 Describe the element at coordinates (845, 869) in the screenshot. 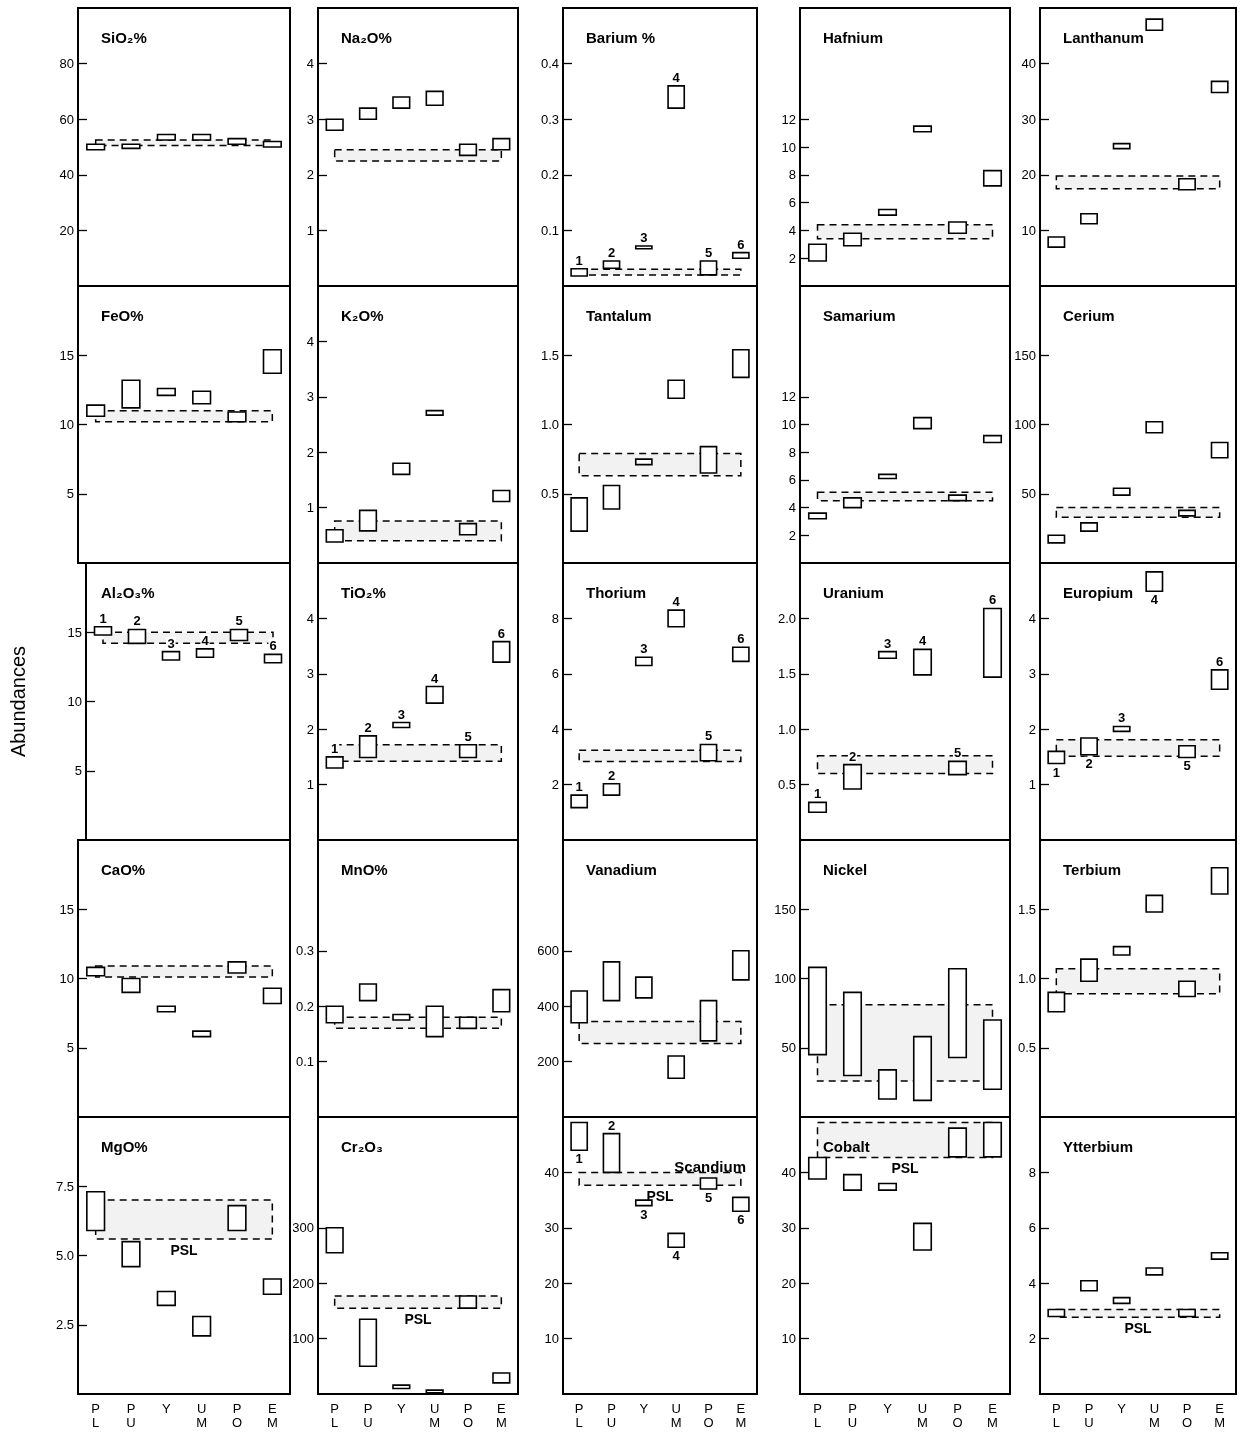

I see `text: Nickel` at that location.